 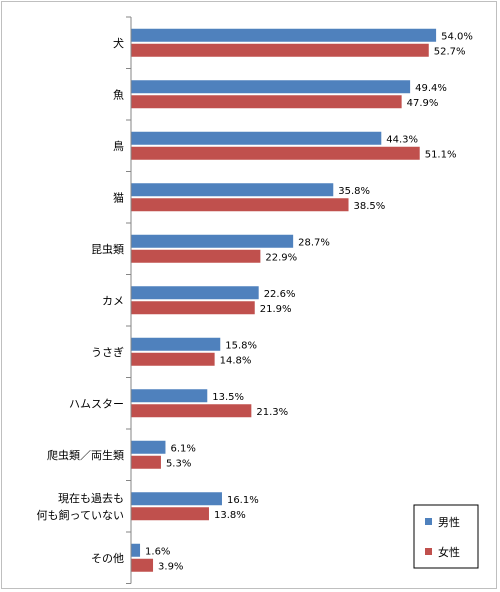 I want to click on value-label-female-10: 3.9%, so click(x=170, y=566).